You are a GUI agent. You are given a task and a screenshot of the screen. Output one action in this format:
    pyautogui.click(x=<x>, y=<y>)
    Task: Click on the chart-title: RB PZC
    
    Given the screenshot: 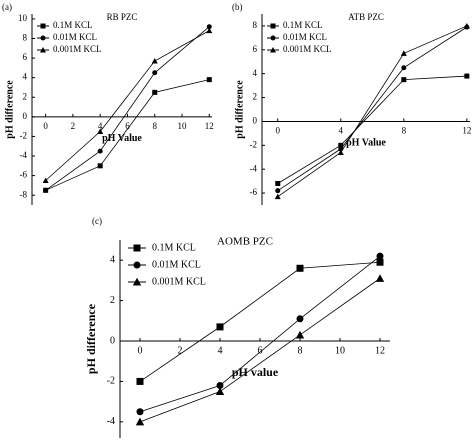 What is the action you would take?
    pyautogui.click(x=122, y=17)
    